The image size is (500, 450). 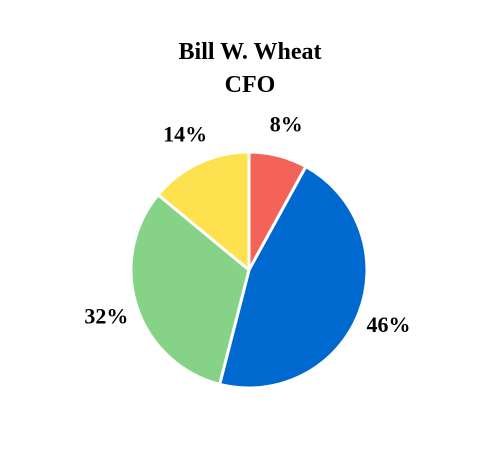 I want to click on pie-label-32pct: 32%, so click(x=106, y=315).